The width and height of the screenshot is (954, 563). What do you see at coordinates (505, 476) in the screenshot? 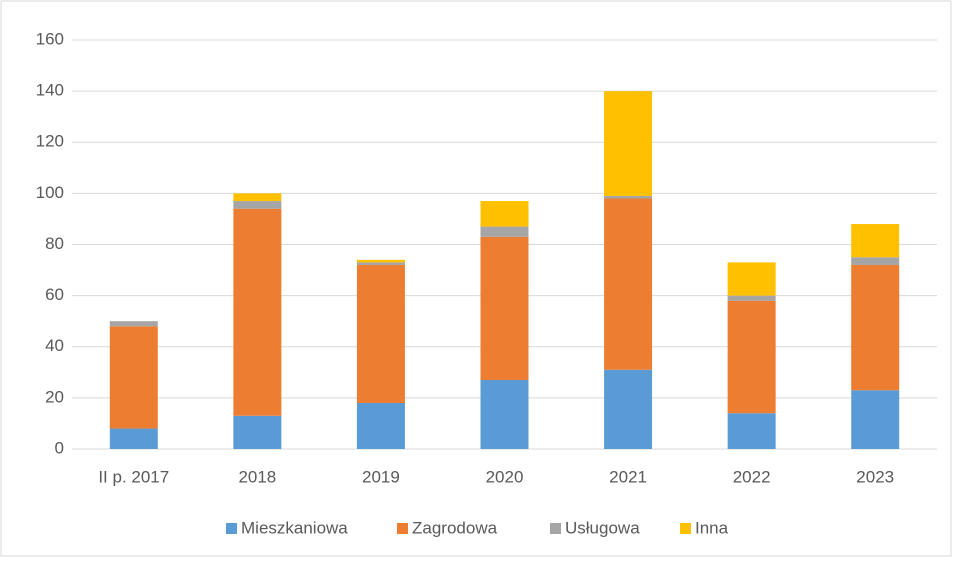
I see `x-tick-label: 2020` at bounding box center [505, 476].